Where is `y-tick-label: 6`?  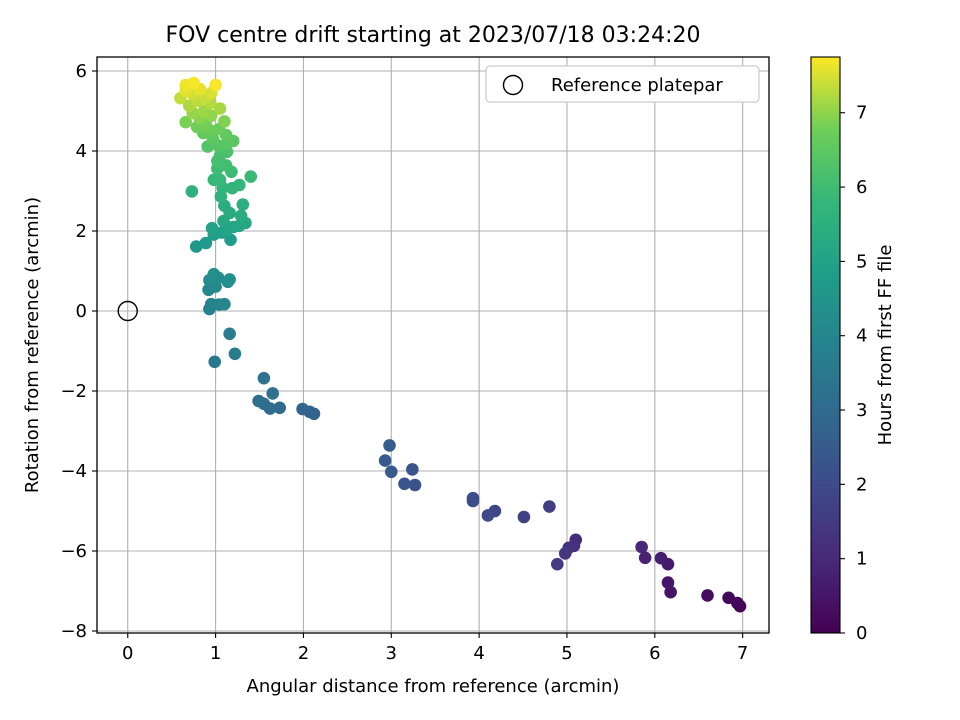 y-tick-label: 6 is located at coordinates (81, 71).